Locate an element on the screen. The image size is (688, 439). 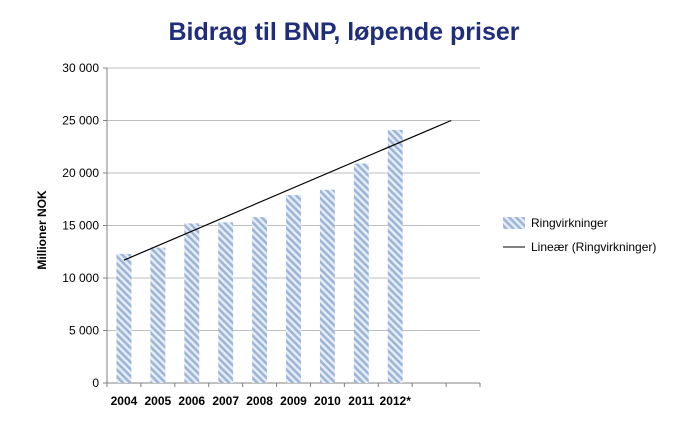
x-tick-label: 2007 is located at coordinates (225, 401).